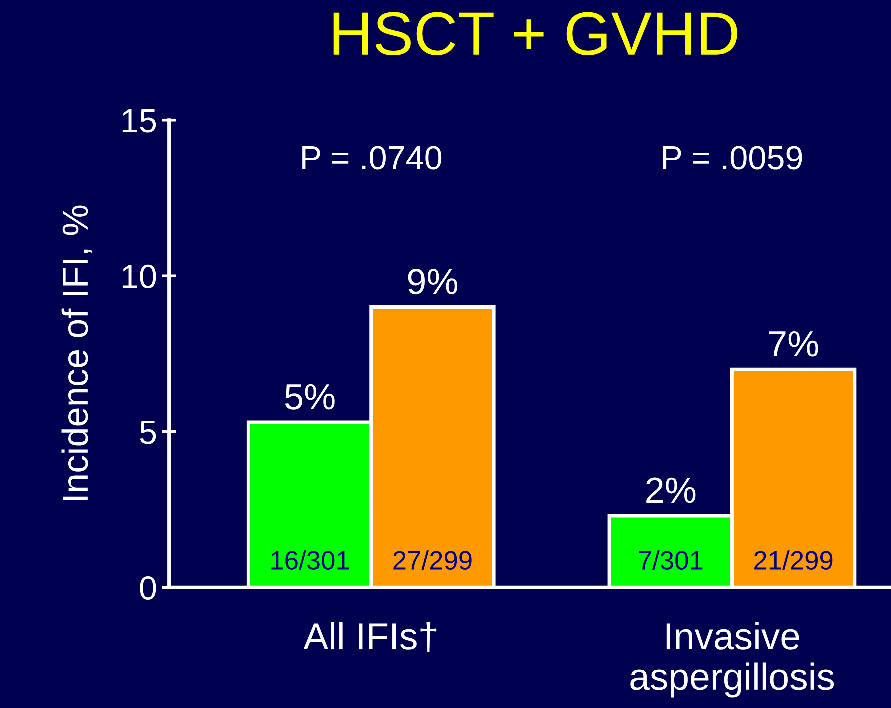 The height and width of the screenshot is (708, 891). Describe the element at coordinates (139, 276) in the screenshot. I see `y-tick-label: 10` at that location.